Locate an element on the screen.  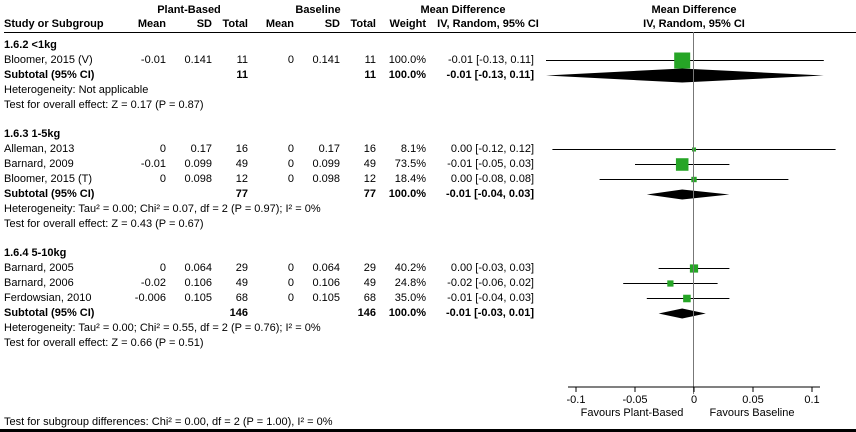
axis-direction-labels: Favours Plant-Based Favours Baseline is located at coordinates (694, 414).